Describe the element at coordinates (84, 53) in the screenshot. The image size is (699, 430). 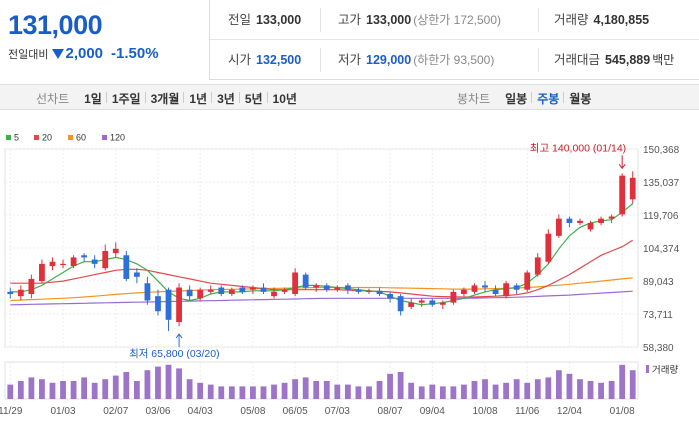
I see `change-value: 2,000` at that location.